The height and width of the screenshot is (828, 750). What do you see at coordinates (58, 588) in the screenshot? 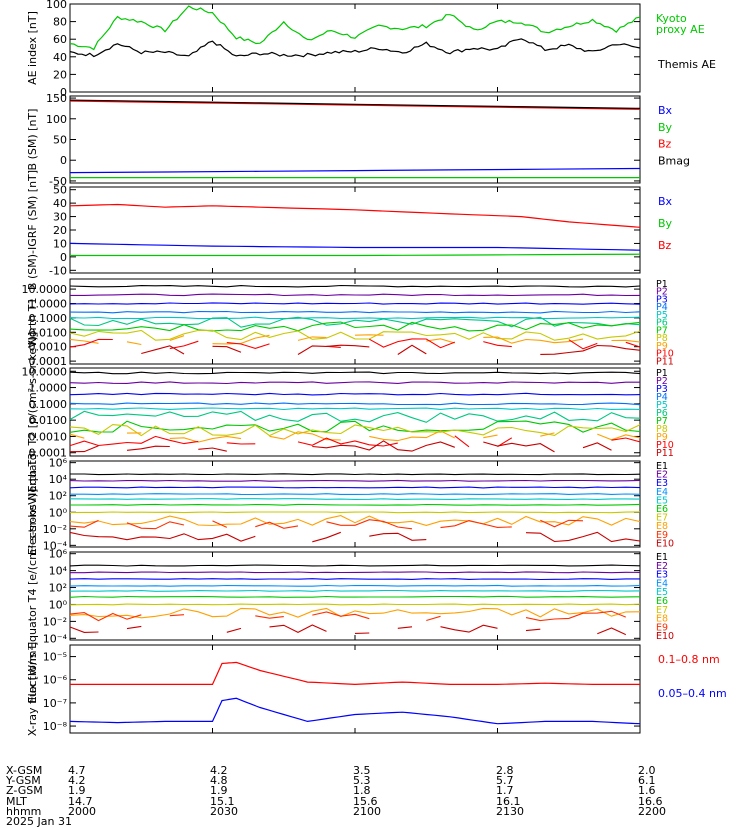
I see `y-tick-label: 10²` at bounding box center [58, 588].